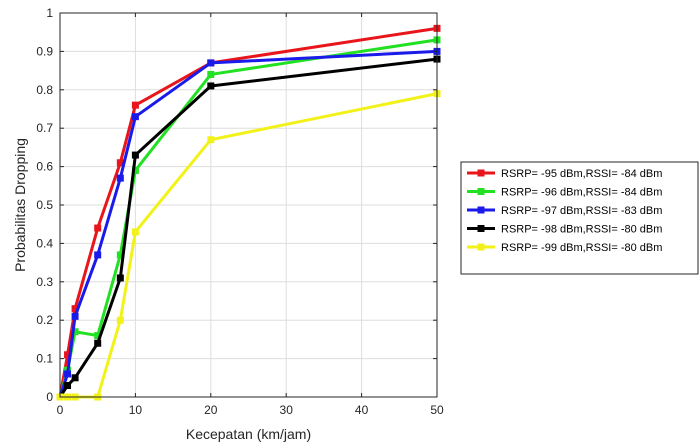  Describe the element at coordinates (44, 205) in the screenshot. I see `y-tick-label: 0.5` at that location.